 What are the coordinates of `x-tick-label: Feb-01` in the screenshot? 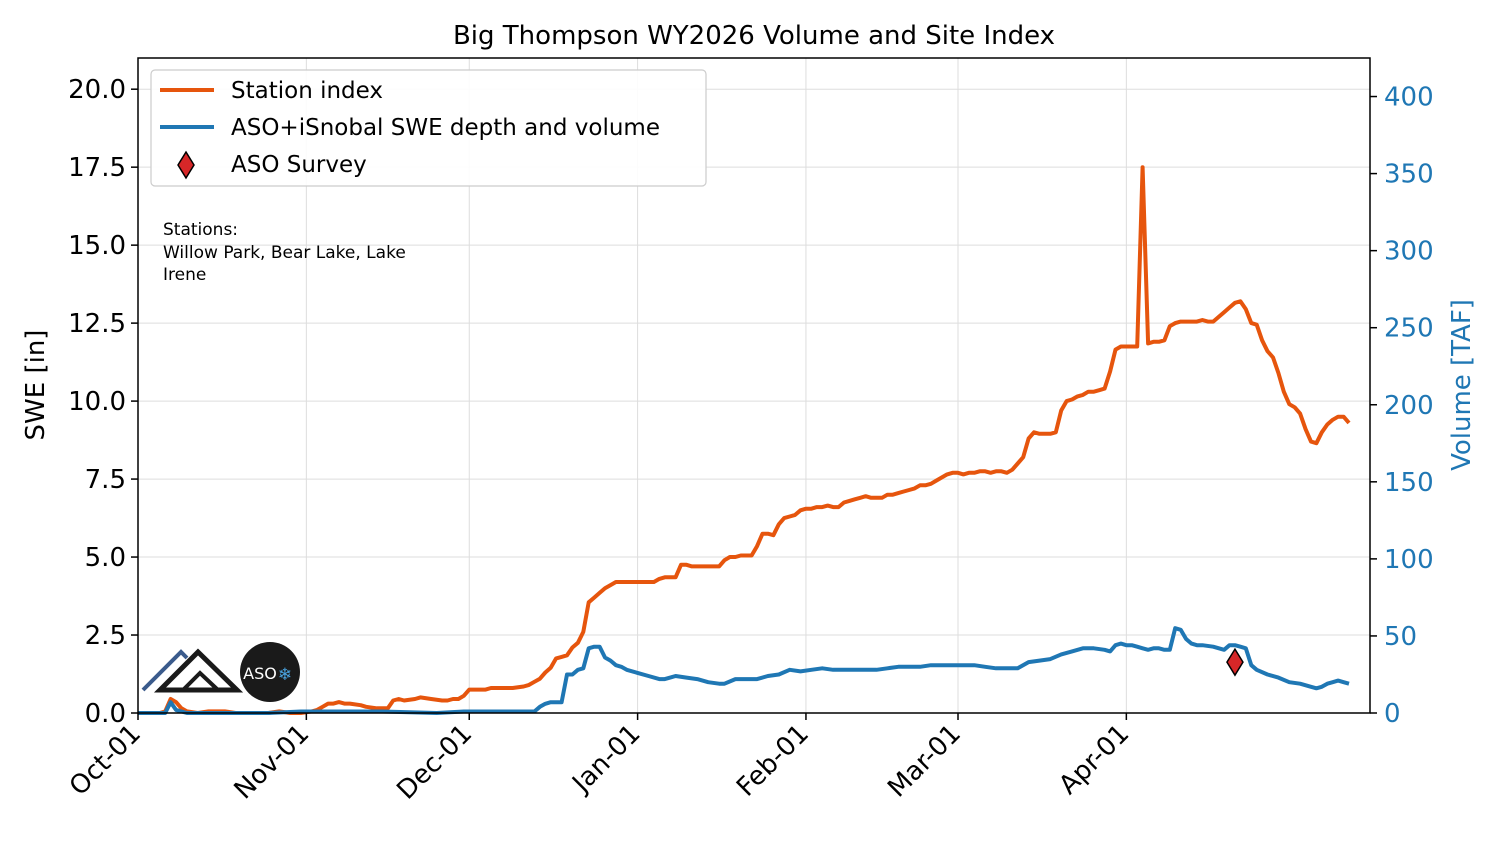 It's located at (773, 761).